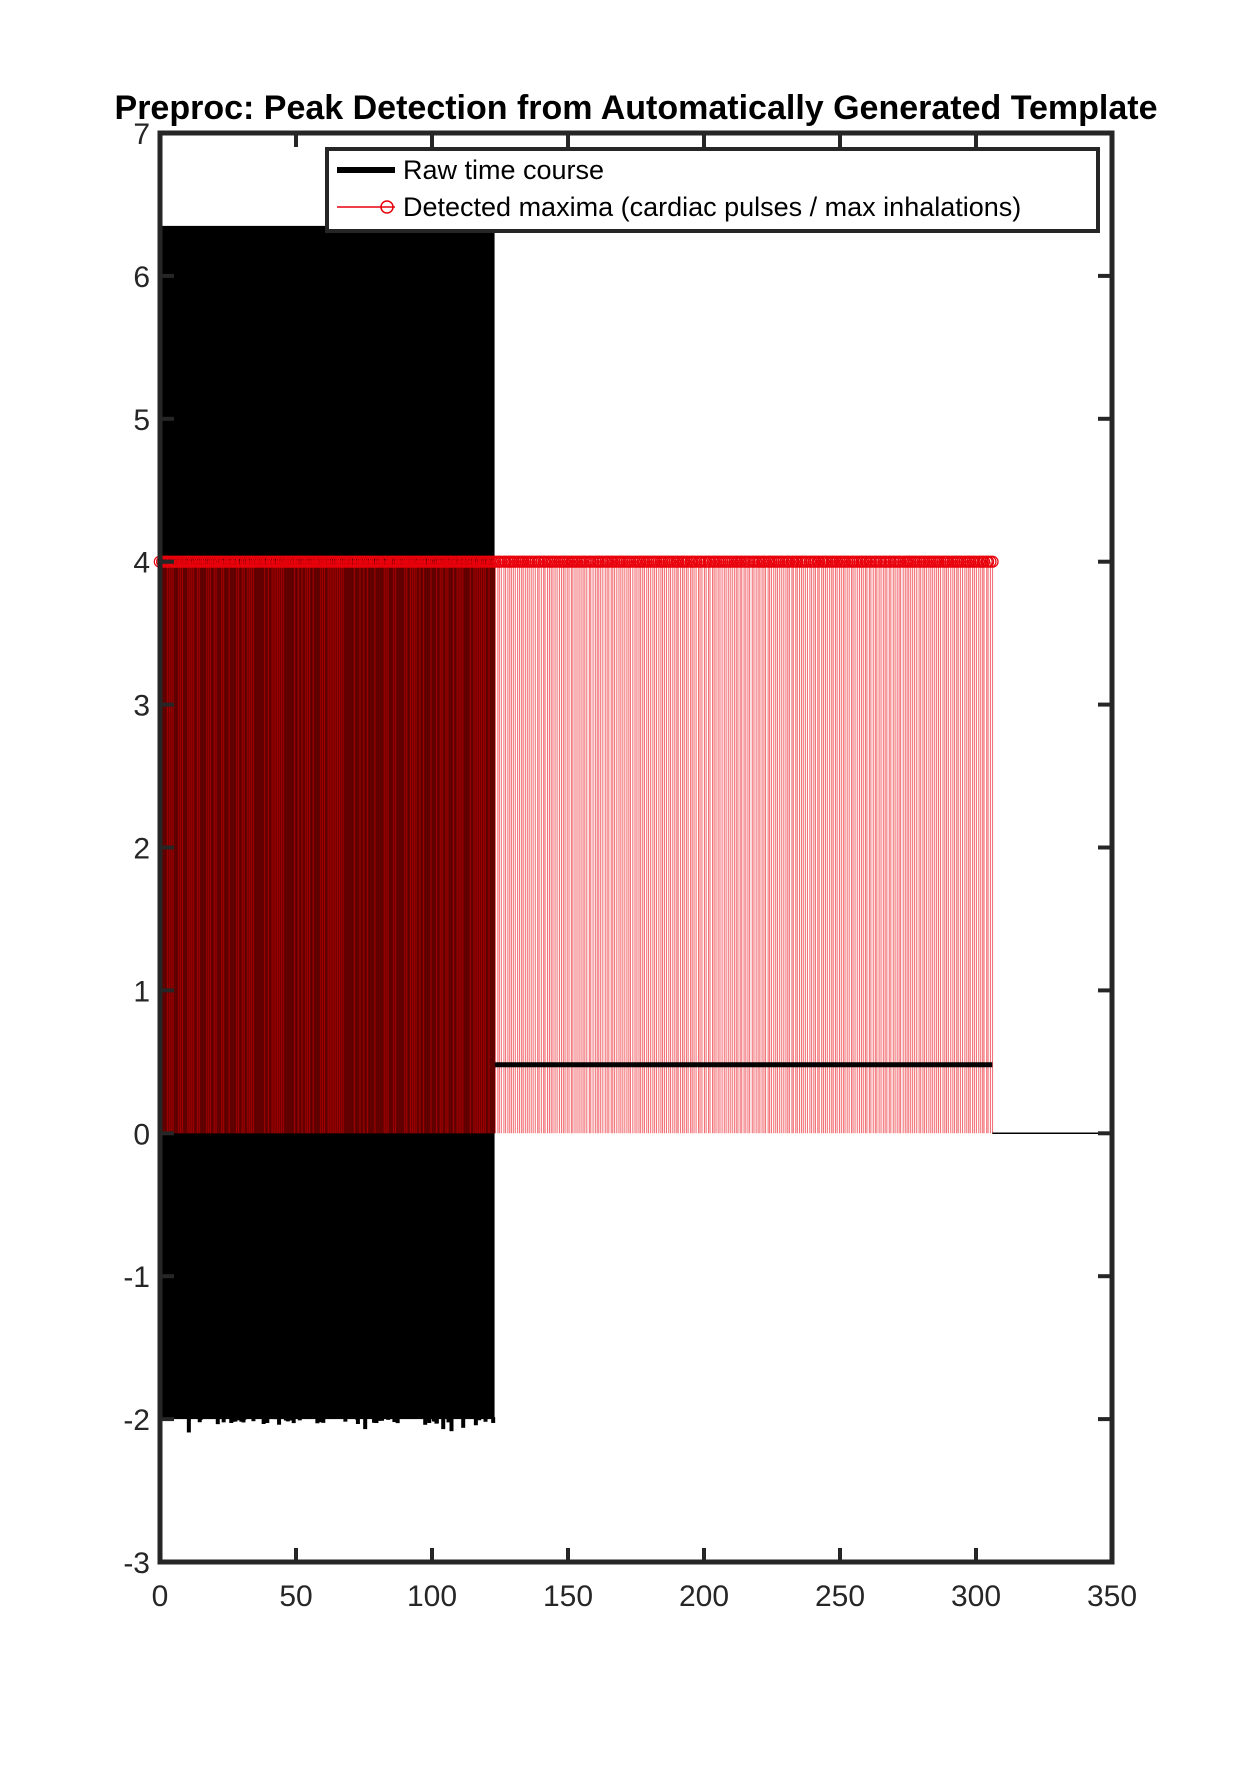 Image resolution: width=1240 pixels, height=1772 pixels. What do you see at coordinates (141, 563) in the screenshot?
I see `y-tick-label: 4` at bounding box center [141, 563].